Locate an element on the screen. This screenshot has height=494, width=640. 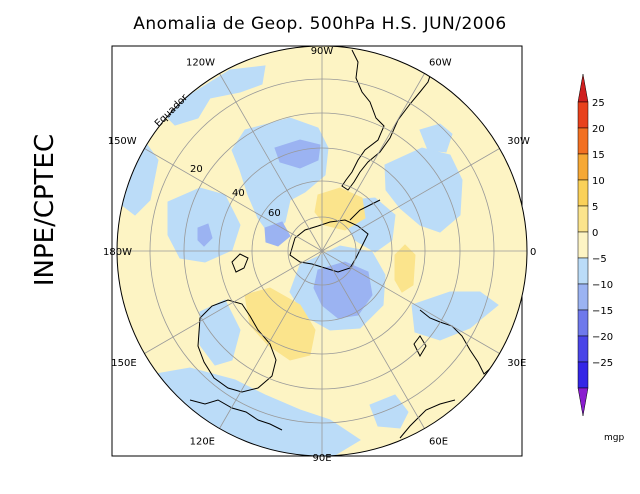
longitude-label: 120E is located at coordinates (202, 441).